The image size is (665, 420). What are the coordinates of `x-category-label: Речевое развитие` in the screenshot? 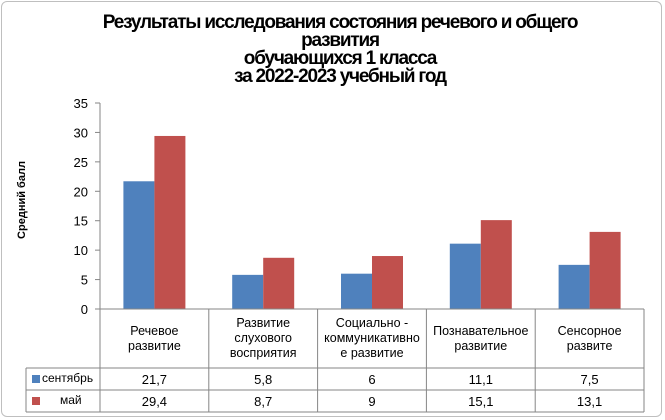 It's located at (154, 338).